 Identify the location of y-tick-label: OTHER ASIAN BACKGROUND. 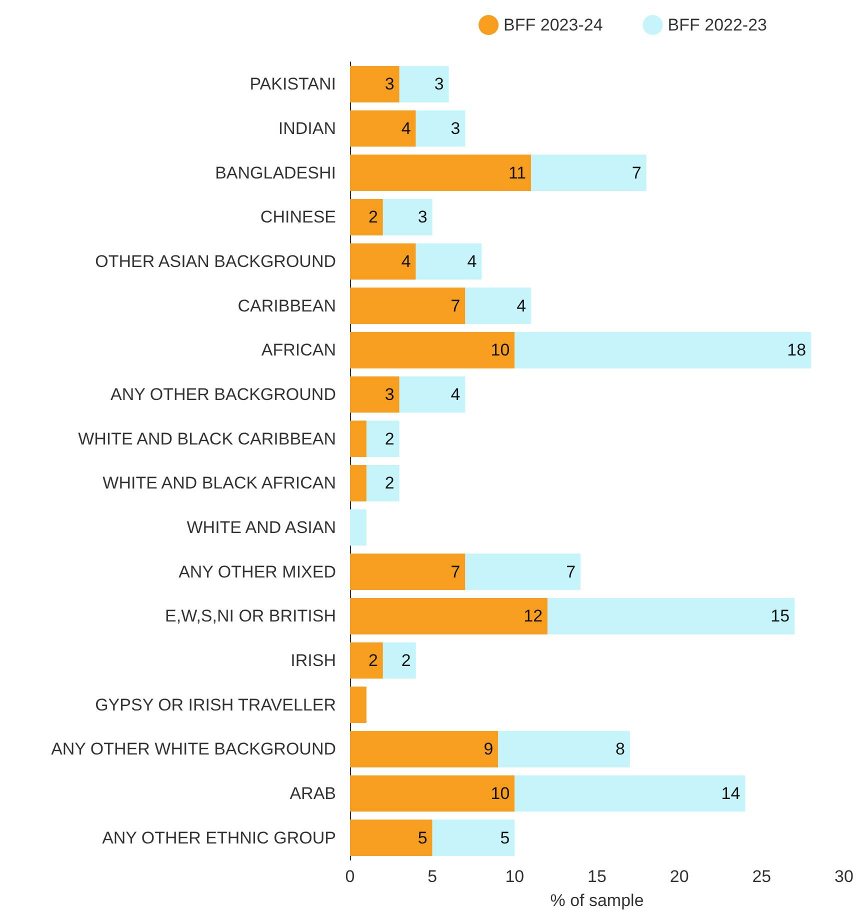
(215, 261).